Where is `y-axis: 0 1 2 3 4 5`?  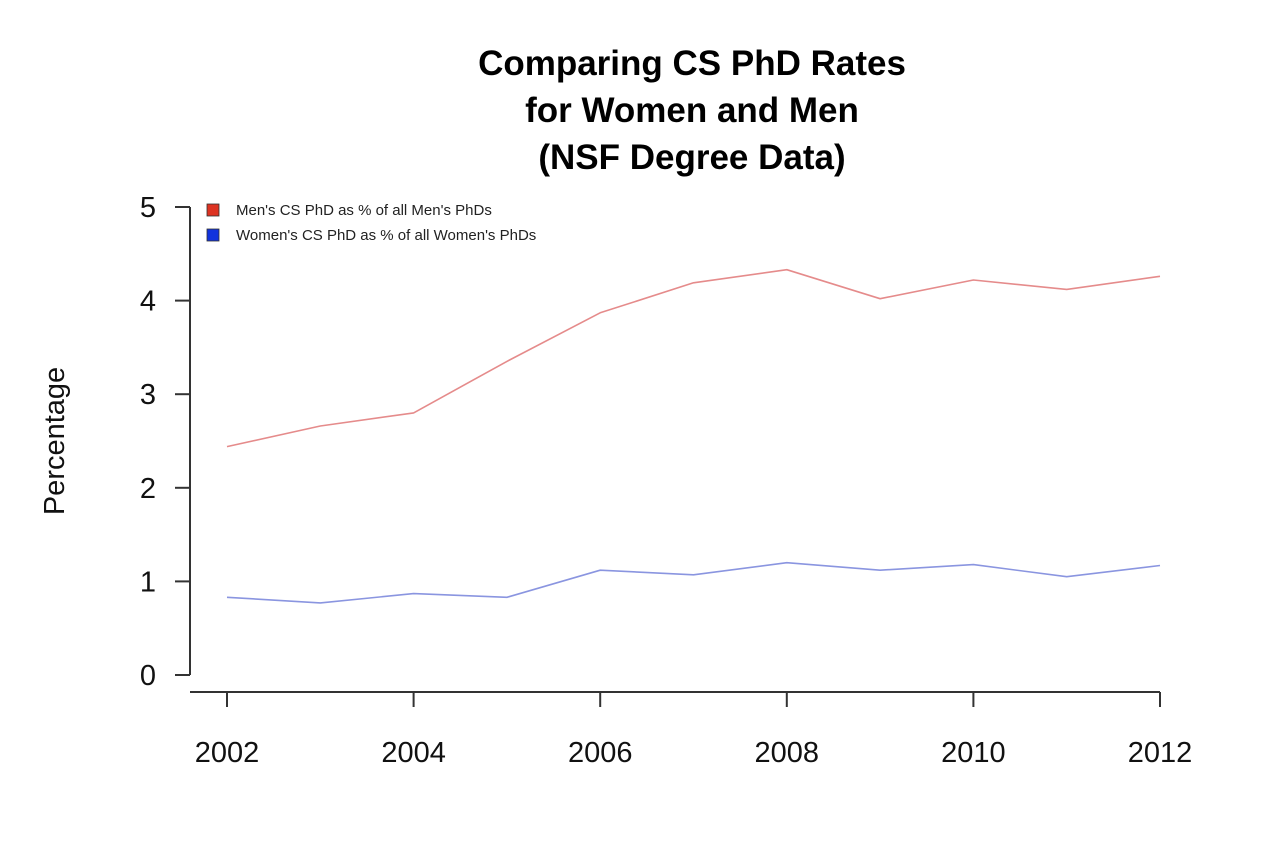 y-axis: 0 1 2 3 4 5 is located at coordinates (165, 442).